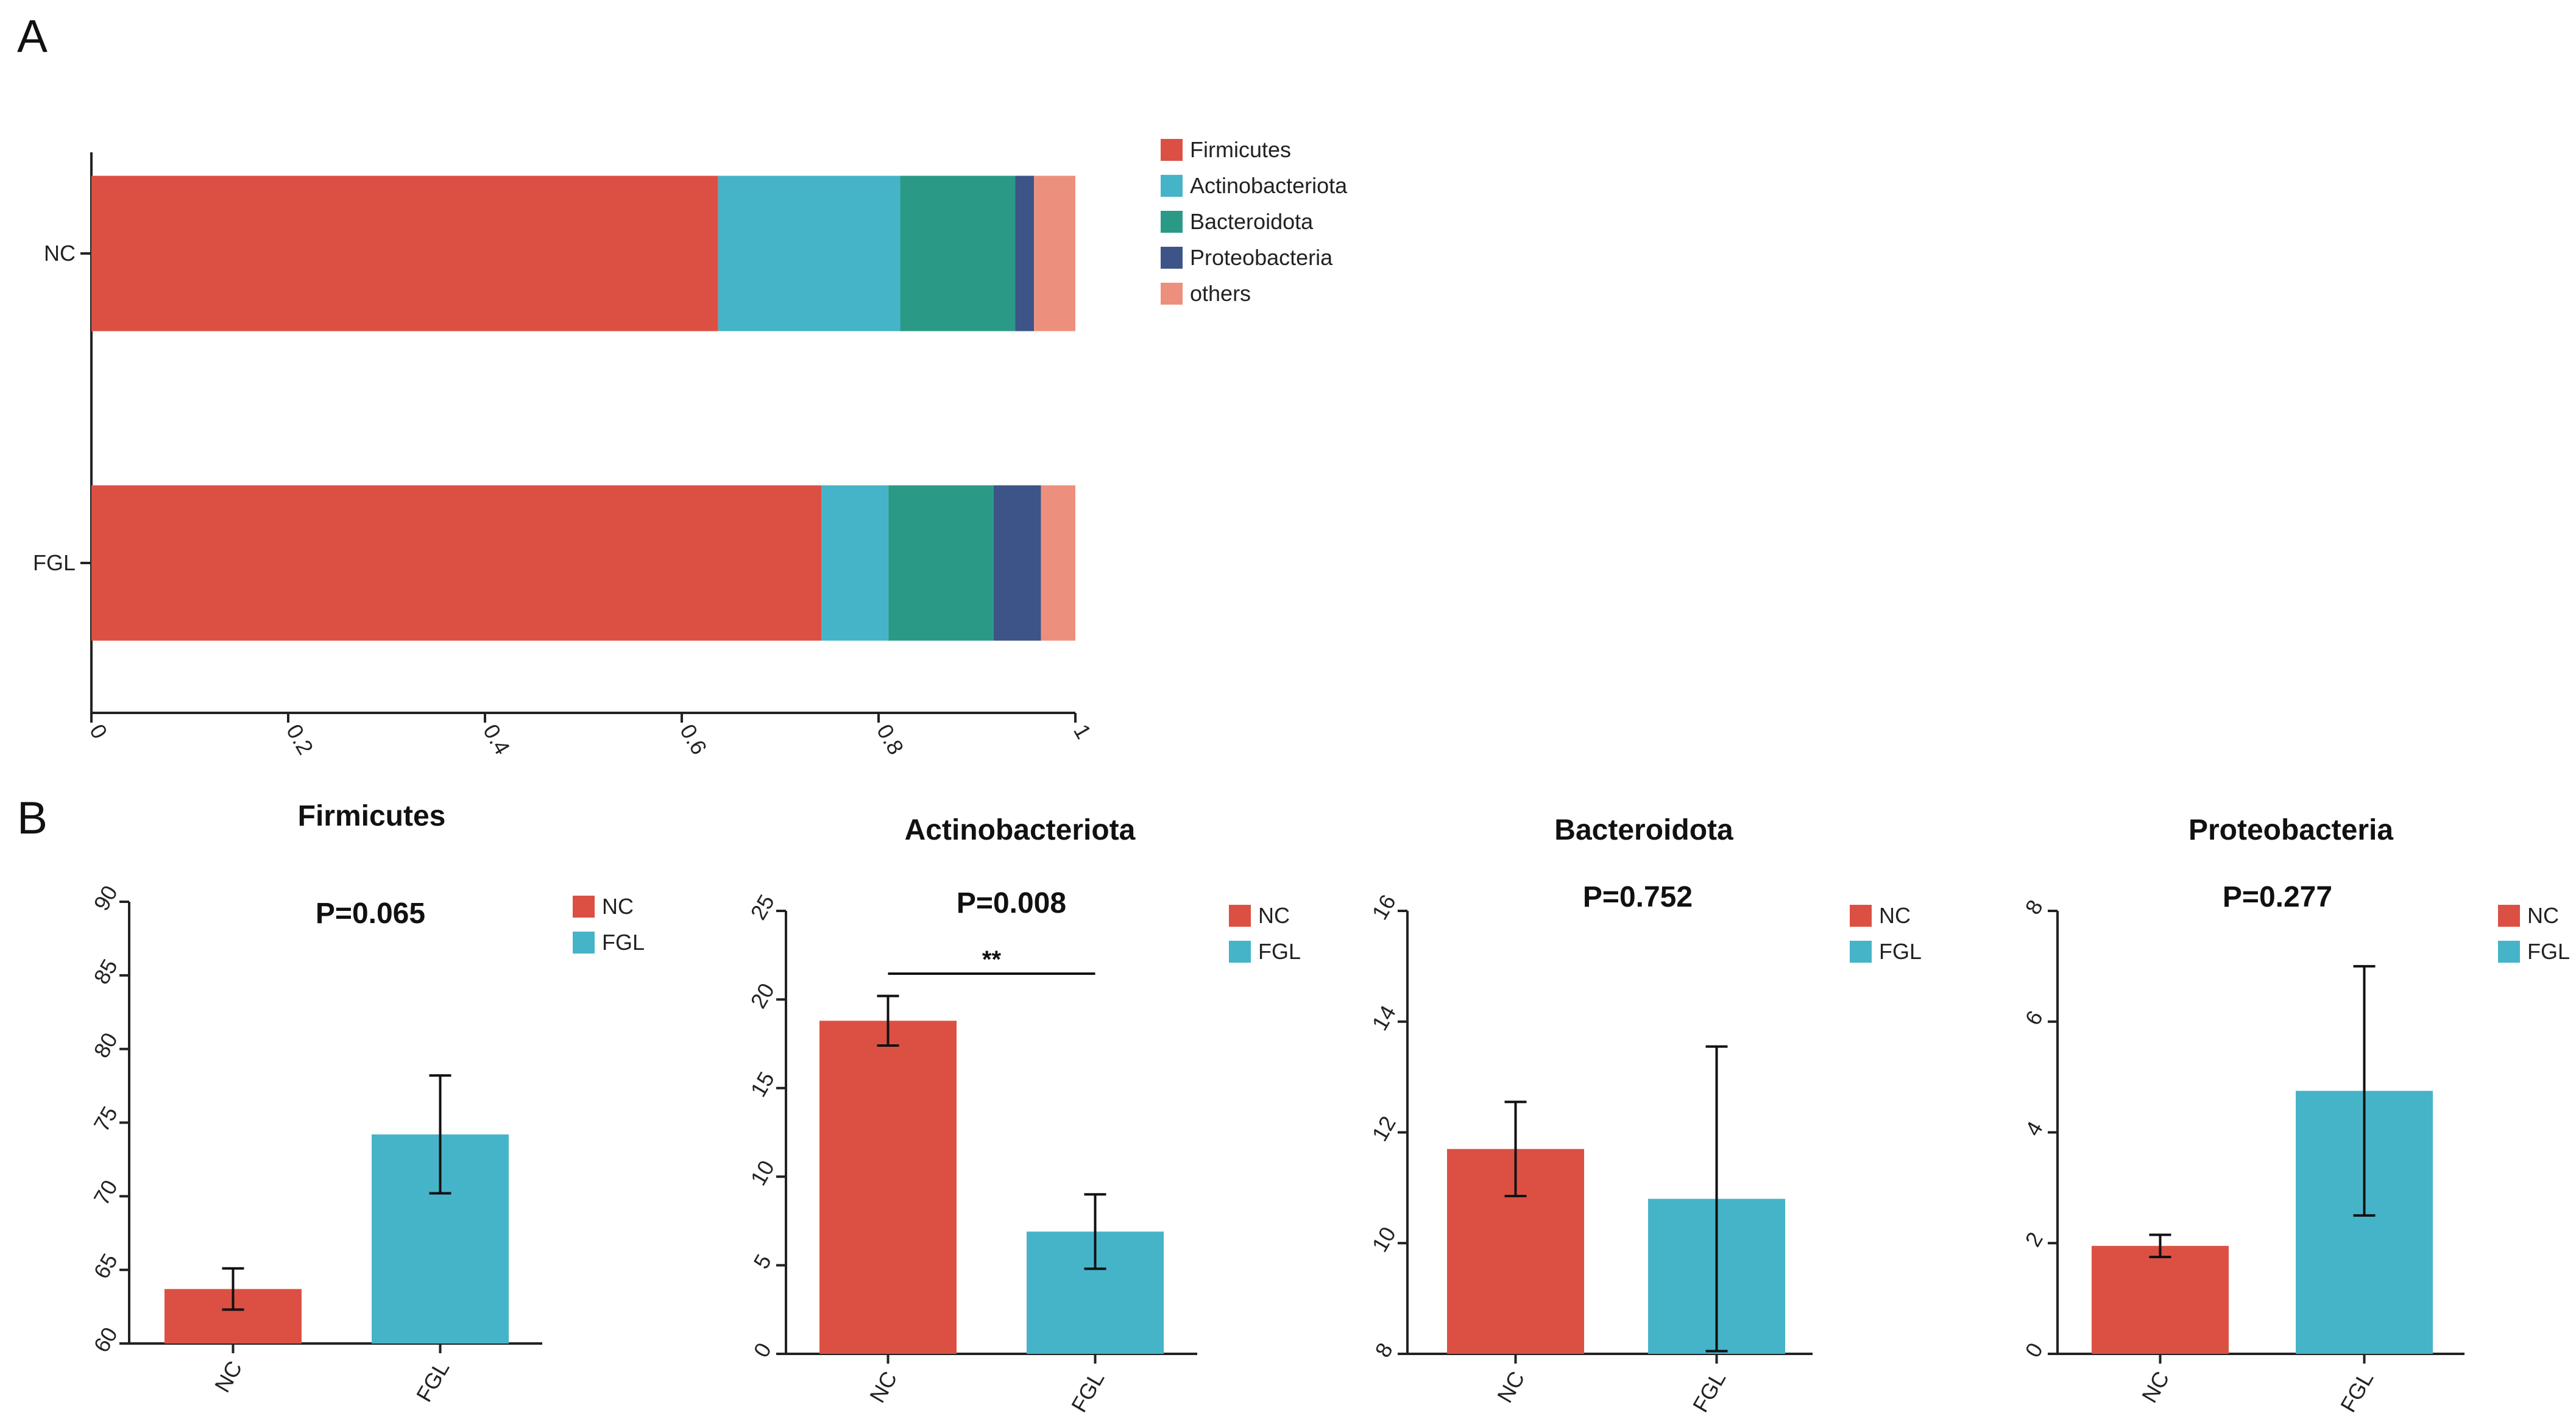 The width and height of the screenshot is (2576, 1416). I want to click on legend-label-bacteroidota: Bacteroidota, so click(1252, 221).